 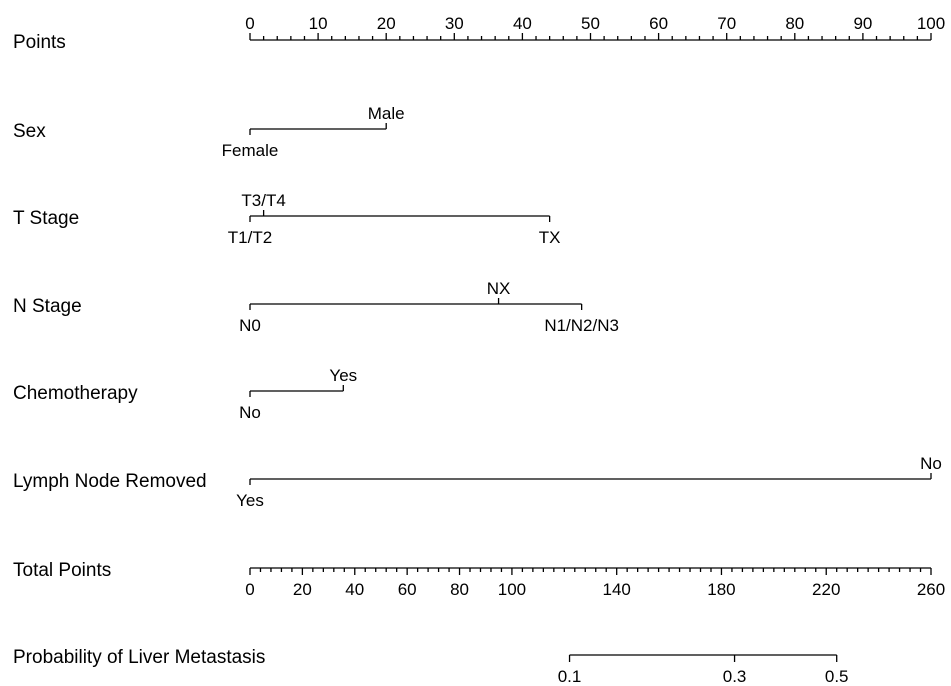 I want to click on total-points-tick-label: 40, so click(x=354, y=589).